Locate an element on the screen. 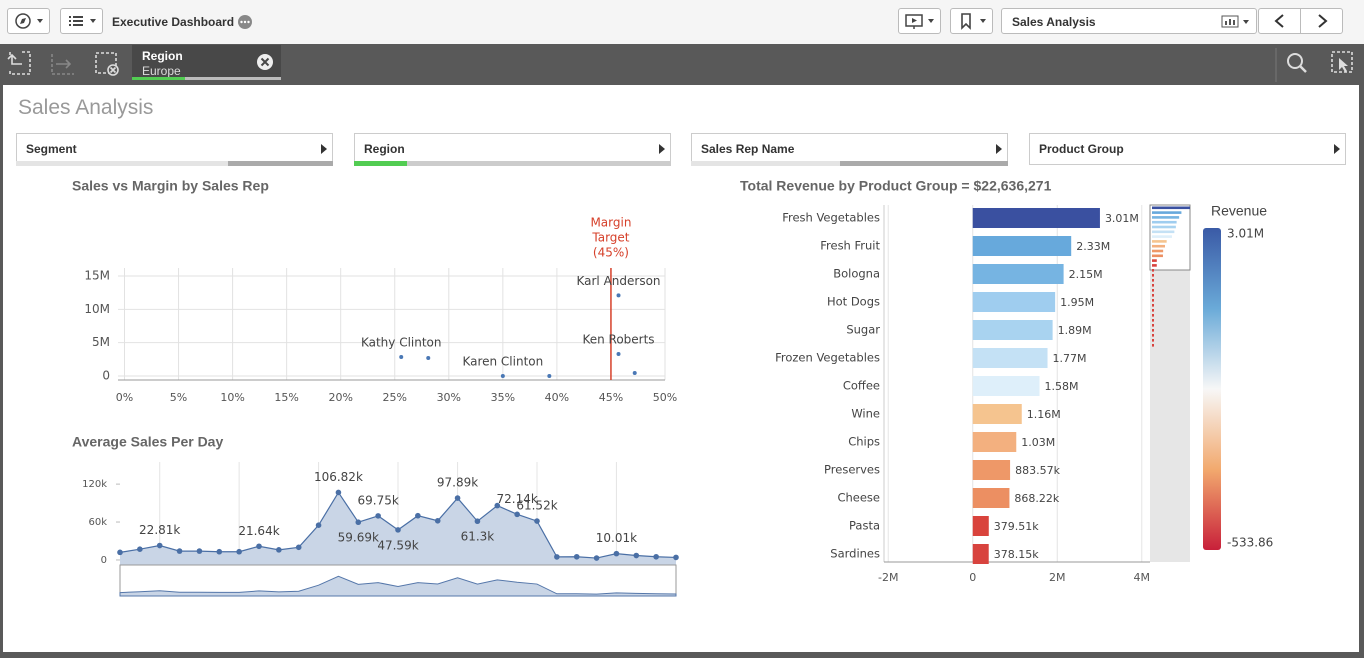 This screenshot has height=658, width=1364. data-label: 1.16M is located at coordinates (1044, 414).